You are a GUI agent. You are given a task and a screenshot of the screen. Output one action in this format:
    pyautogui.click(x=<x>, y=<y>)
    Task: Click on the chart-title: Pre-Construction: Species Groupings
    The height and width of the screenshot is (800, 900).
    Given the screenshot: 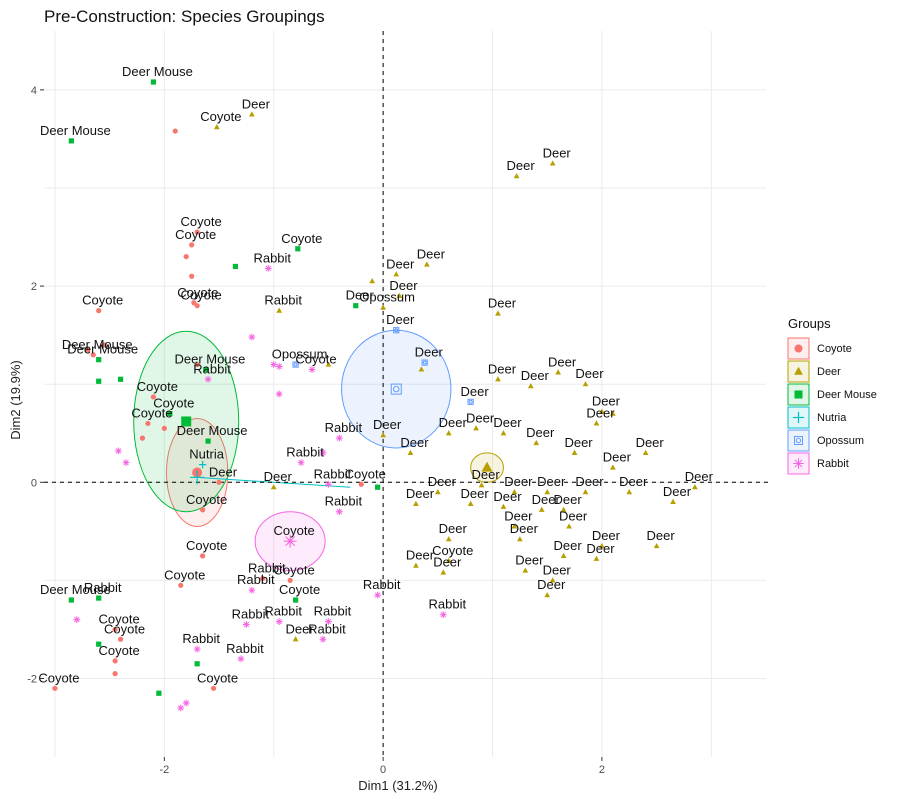 What is the action you would take?
    pyautogui.click(x=184, y=16)
    